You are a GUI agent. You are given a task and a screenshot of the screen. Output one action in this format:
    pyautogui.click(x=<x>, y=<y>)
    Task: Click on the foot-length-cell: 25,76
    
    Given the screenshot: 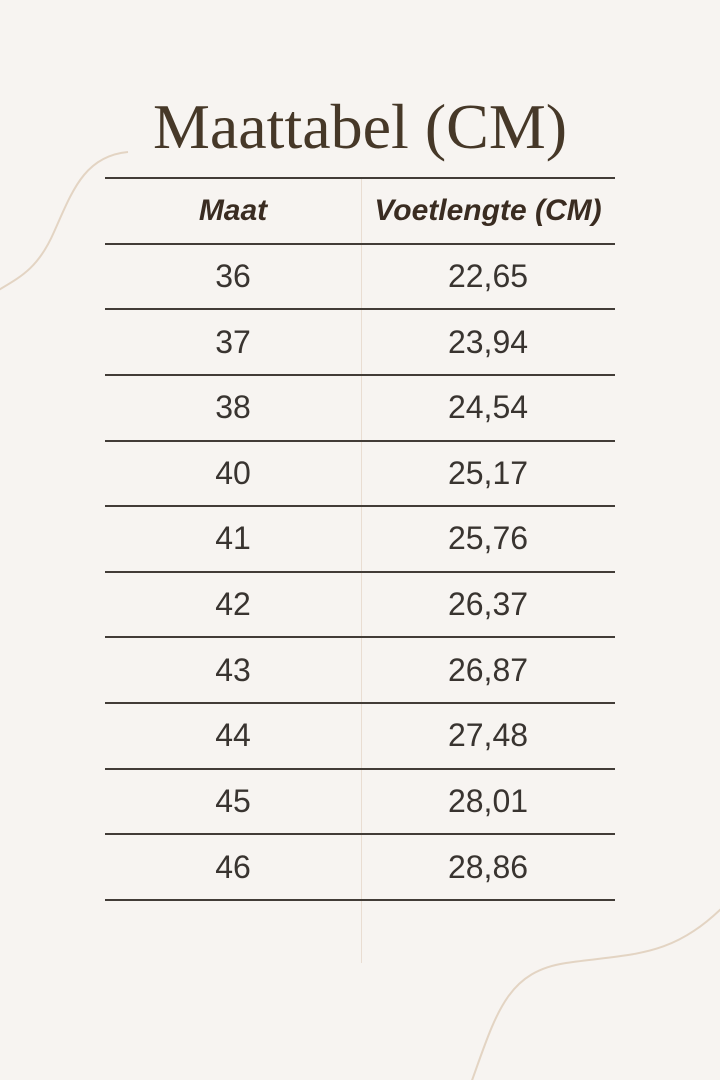 What is the action you would take?
    pyautogui.click(x=488, y=538)
    